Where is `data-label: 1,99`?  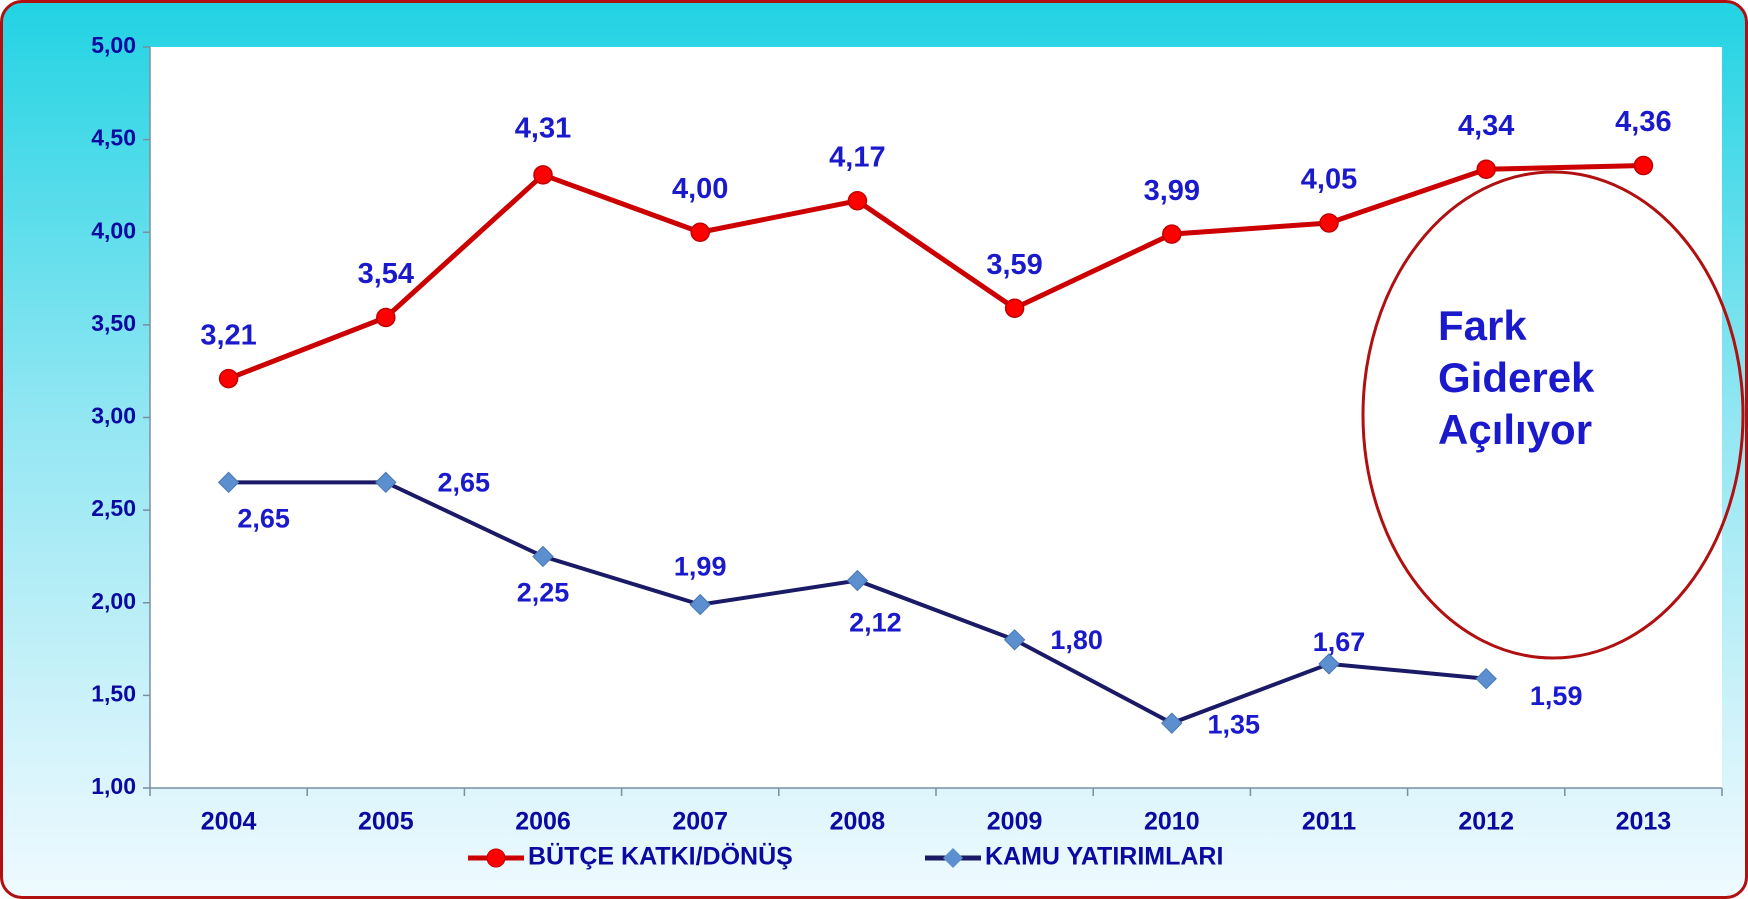 data-label: 1,99 is located at coordinates (700, 567).